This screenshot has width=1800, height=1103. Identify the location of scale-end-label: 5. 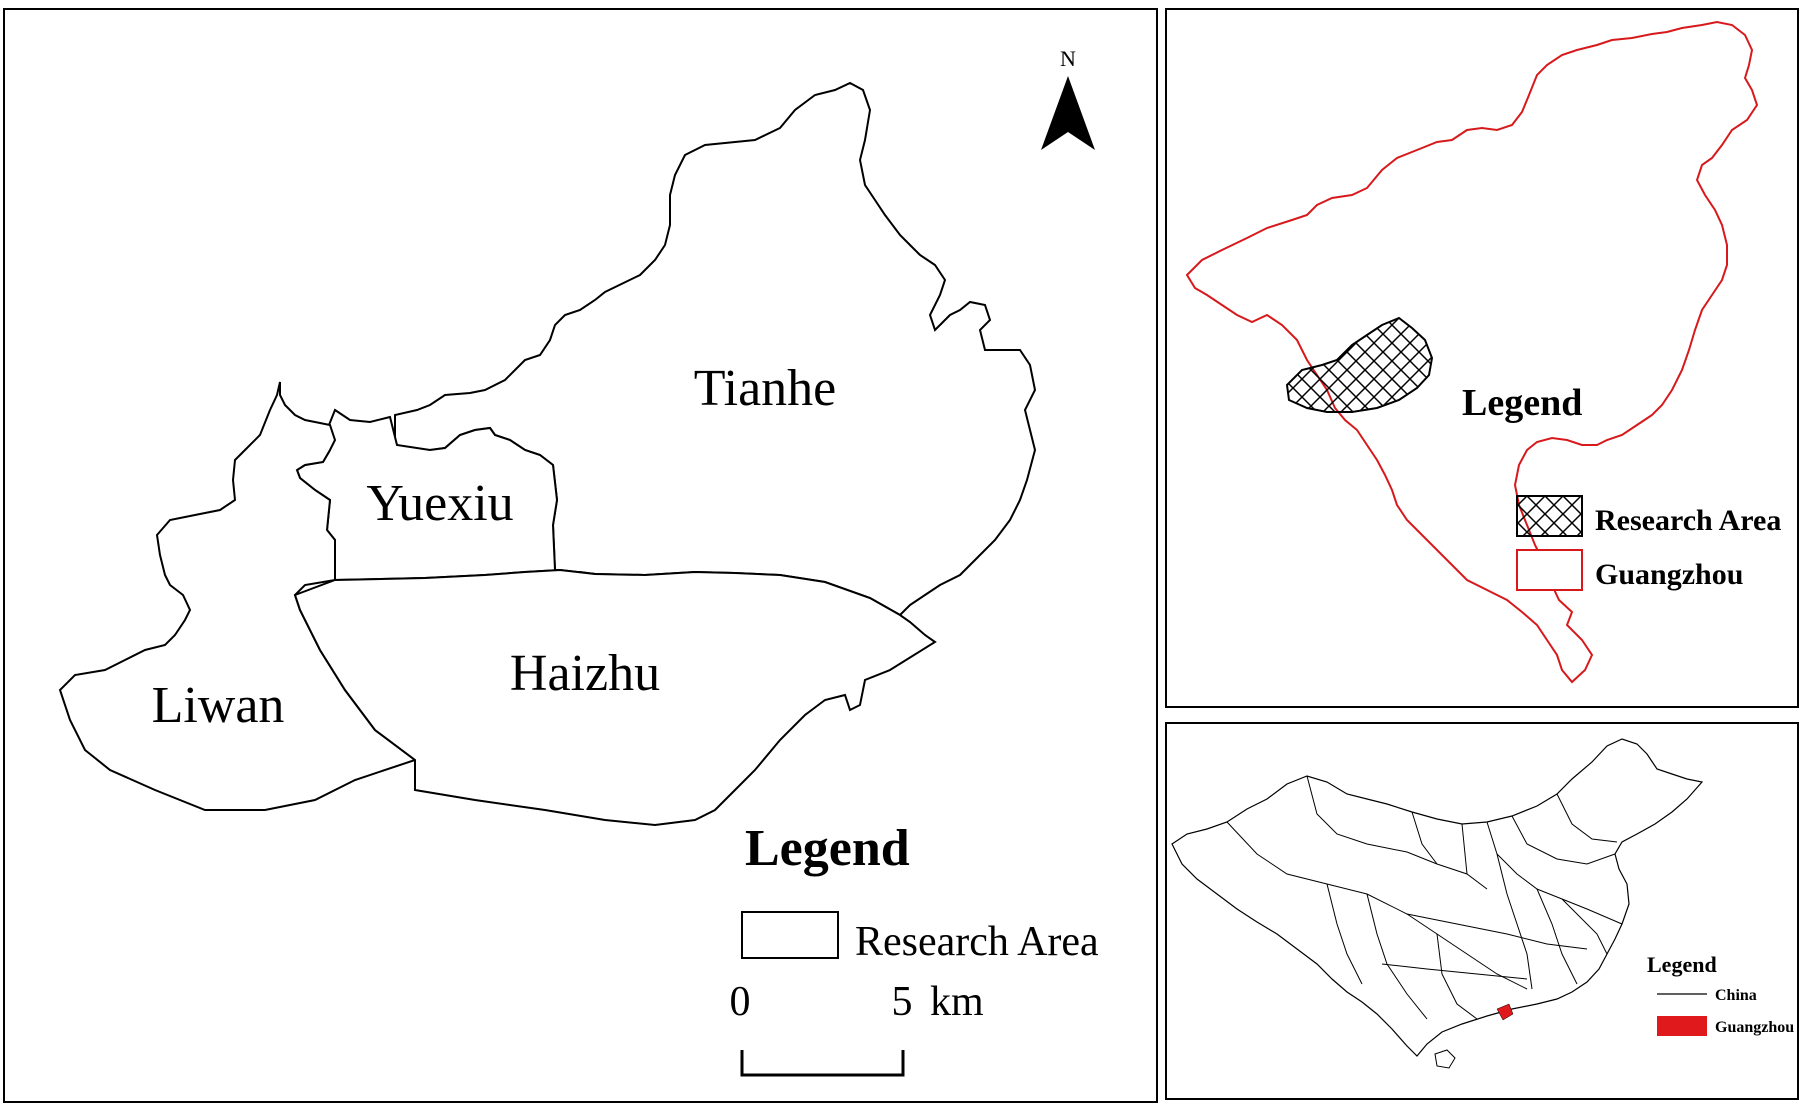
(902, 1002).